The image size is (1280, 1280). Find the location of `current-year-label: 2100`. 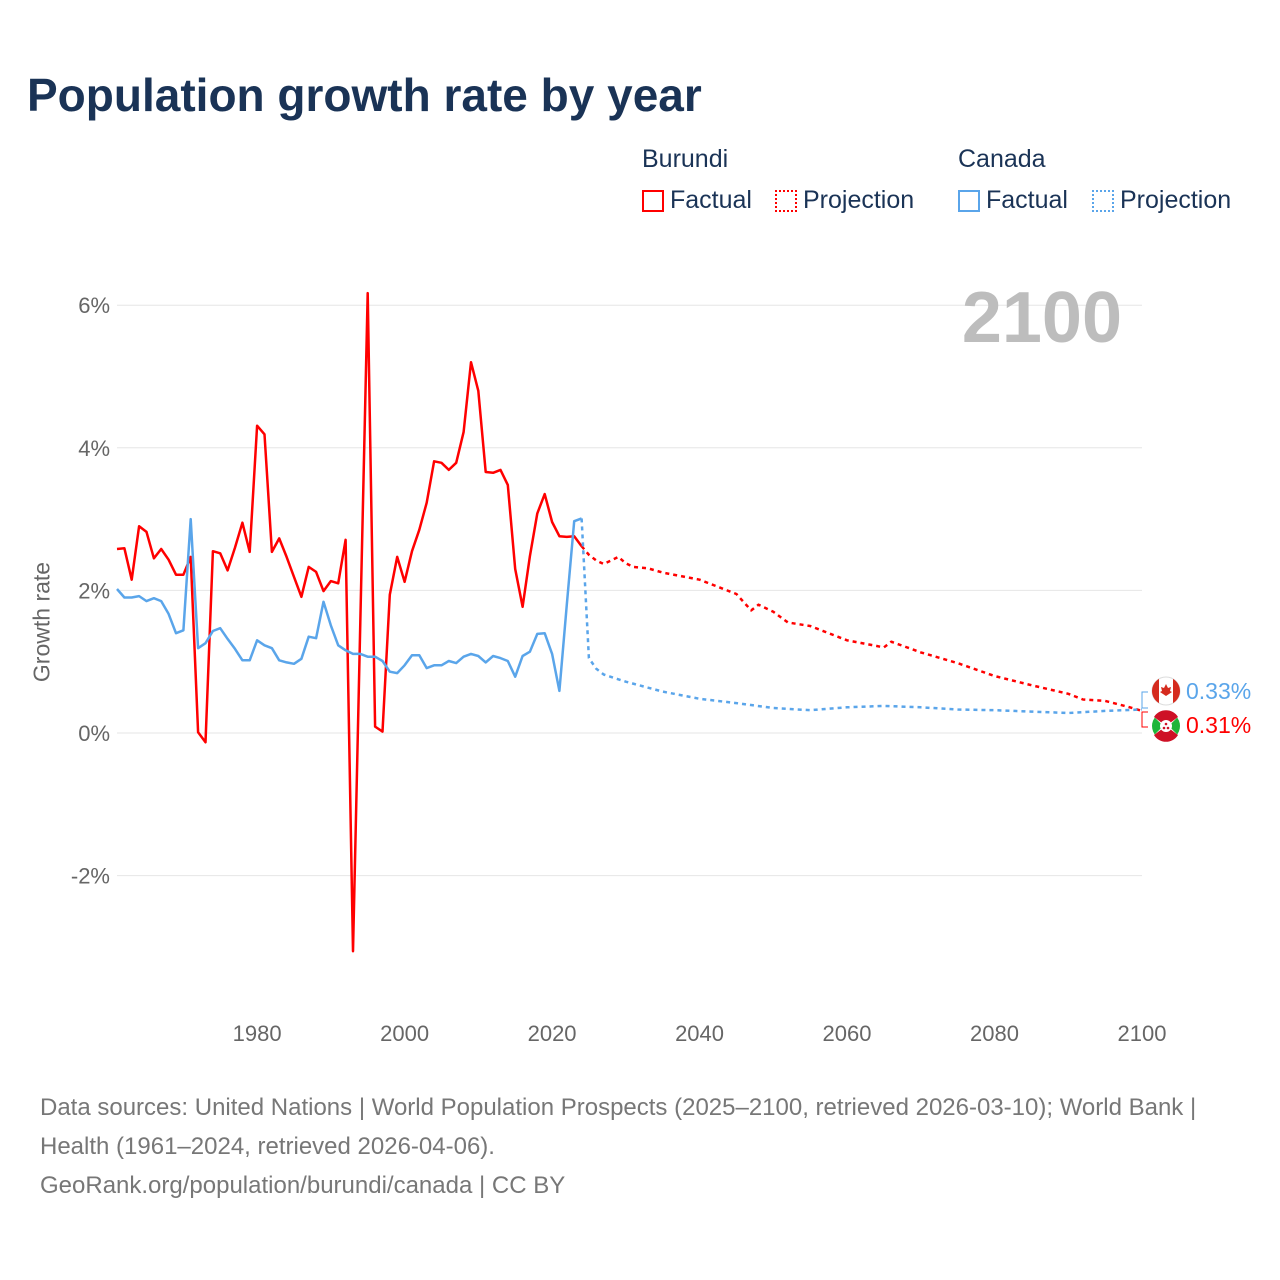

current-year-label: 2100 is located at coordinates (1042, 318).